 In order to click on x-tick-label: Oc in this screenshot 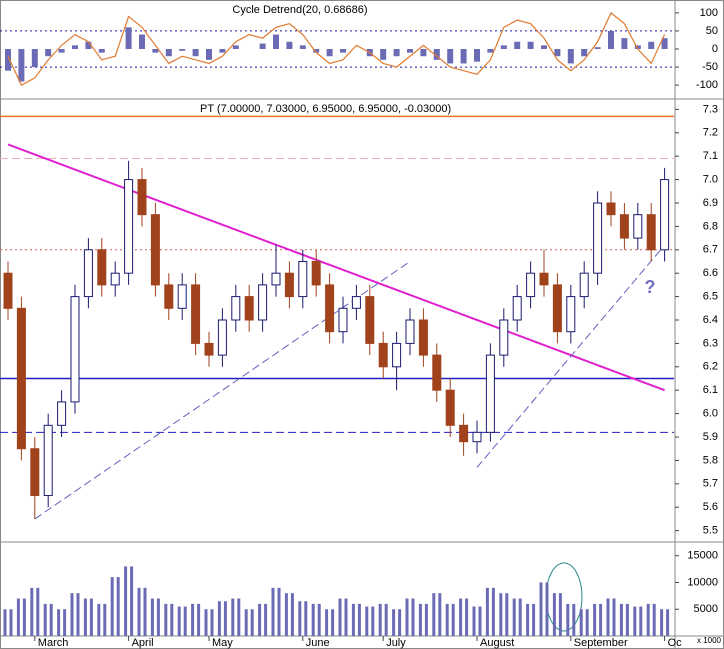, I will do `click(675, 643)`.